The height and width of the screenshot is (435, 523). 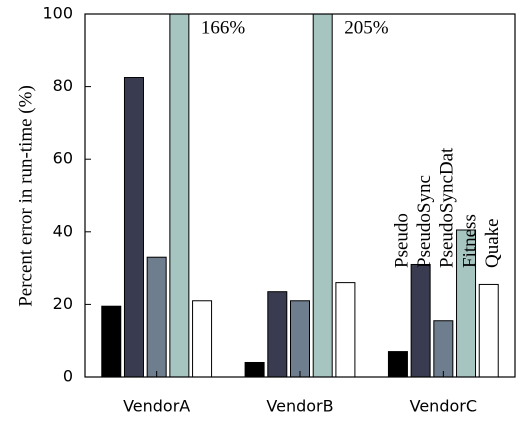 What do you see at coordinates (156, 406) in the screenshot?
I see `x-tick-label: VendorA` at bounding box center [156, 406].